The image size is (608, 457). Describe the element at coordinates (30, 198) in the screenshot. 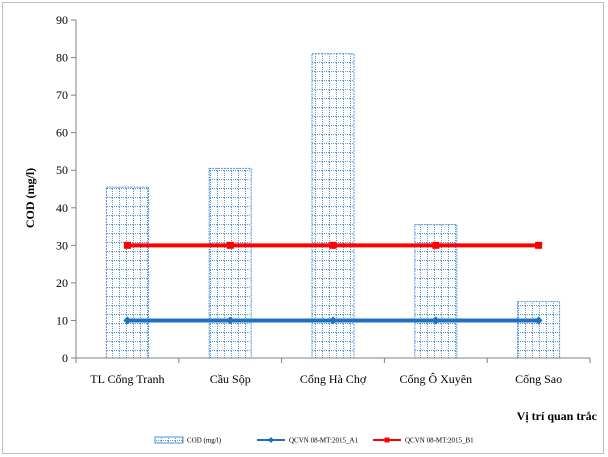

I see `y-axis-title: COD (mg/l)` at that location.